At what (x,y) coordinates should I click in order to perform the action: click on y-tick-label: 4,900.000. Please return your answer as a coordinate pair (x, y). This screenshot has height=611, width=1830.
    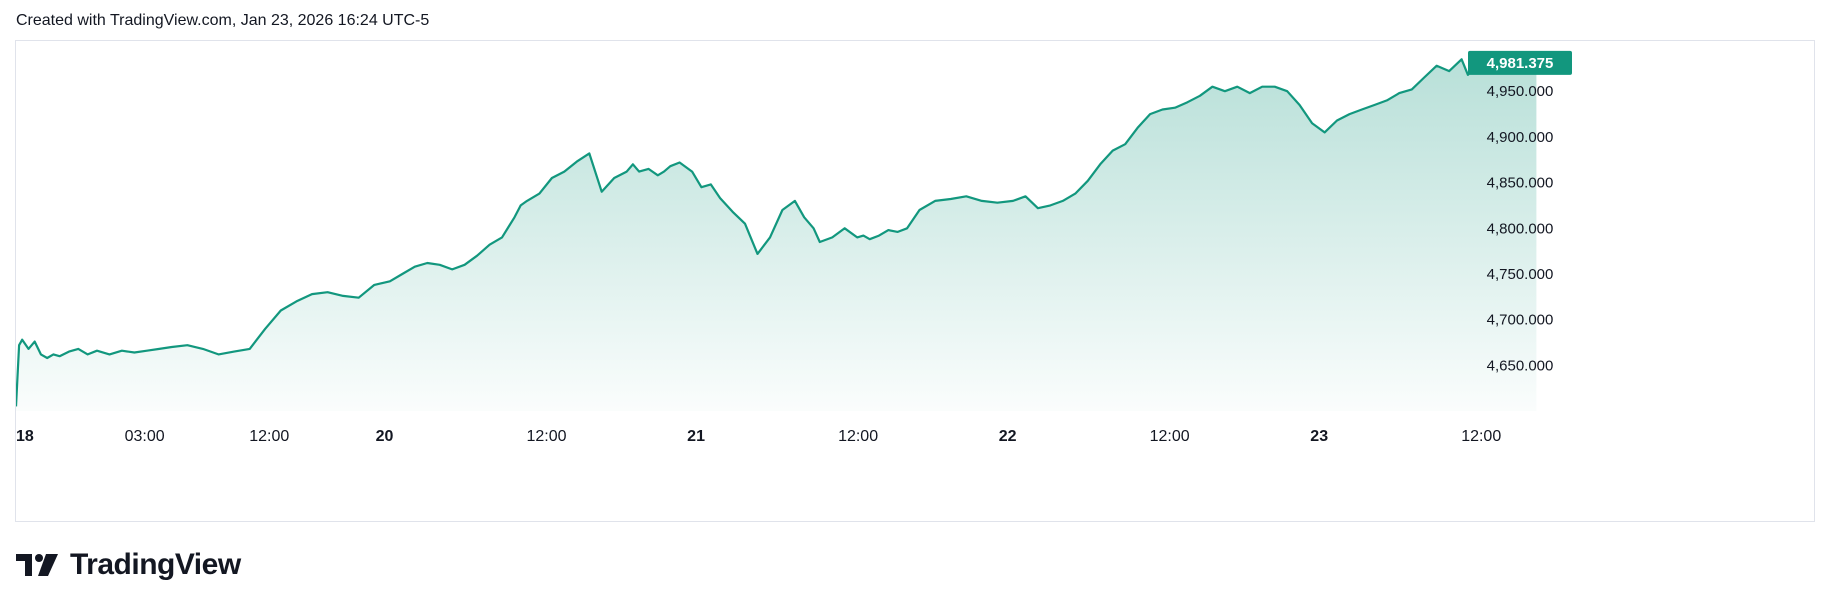
    Looking at the image, I should click on (1520, 137).